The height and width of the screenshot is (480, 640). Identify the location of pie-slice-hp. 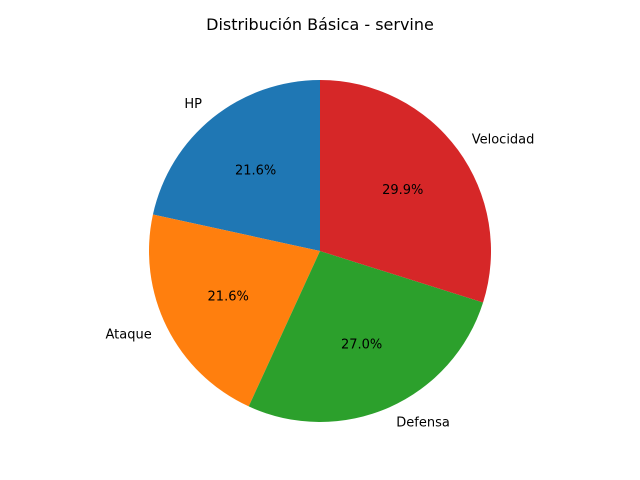
(236, 165).